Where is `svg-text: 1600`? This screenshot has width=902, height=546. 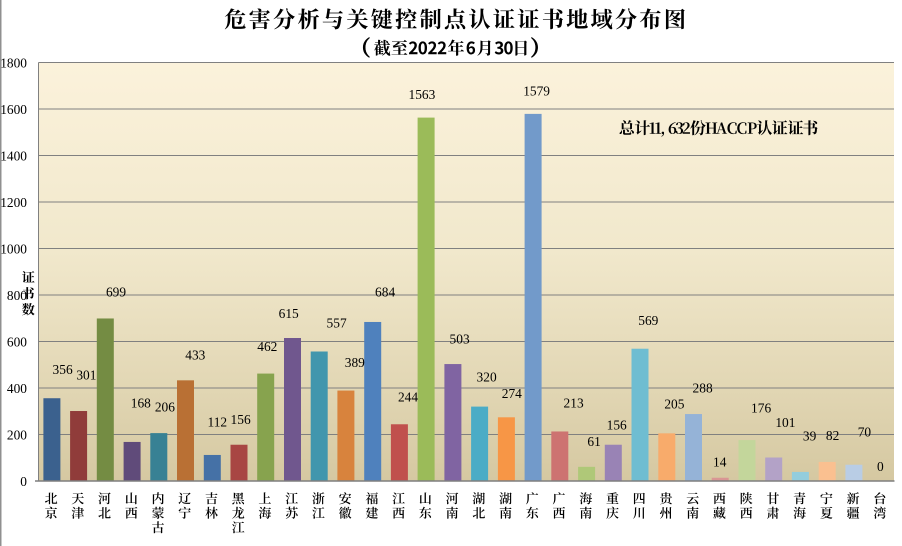 svg-text: 1600 is located at coordinates (13, 109).